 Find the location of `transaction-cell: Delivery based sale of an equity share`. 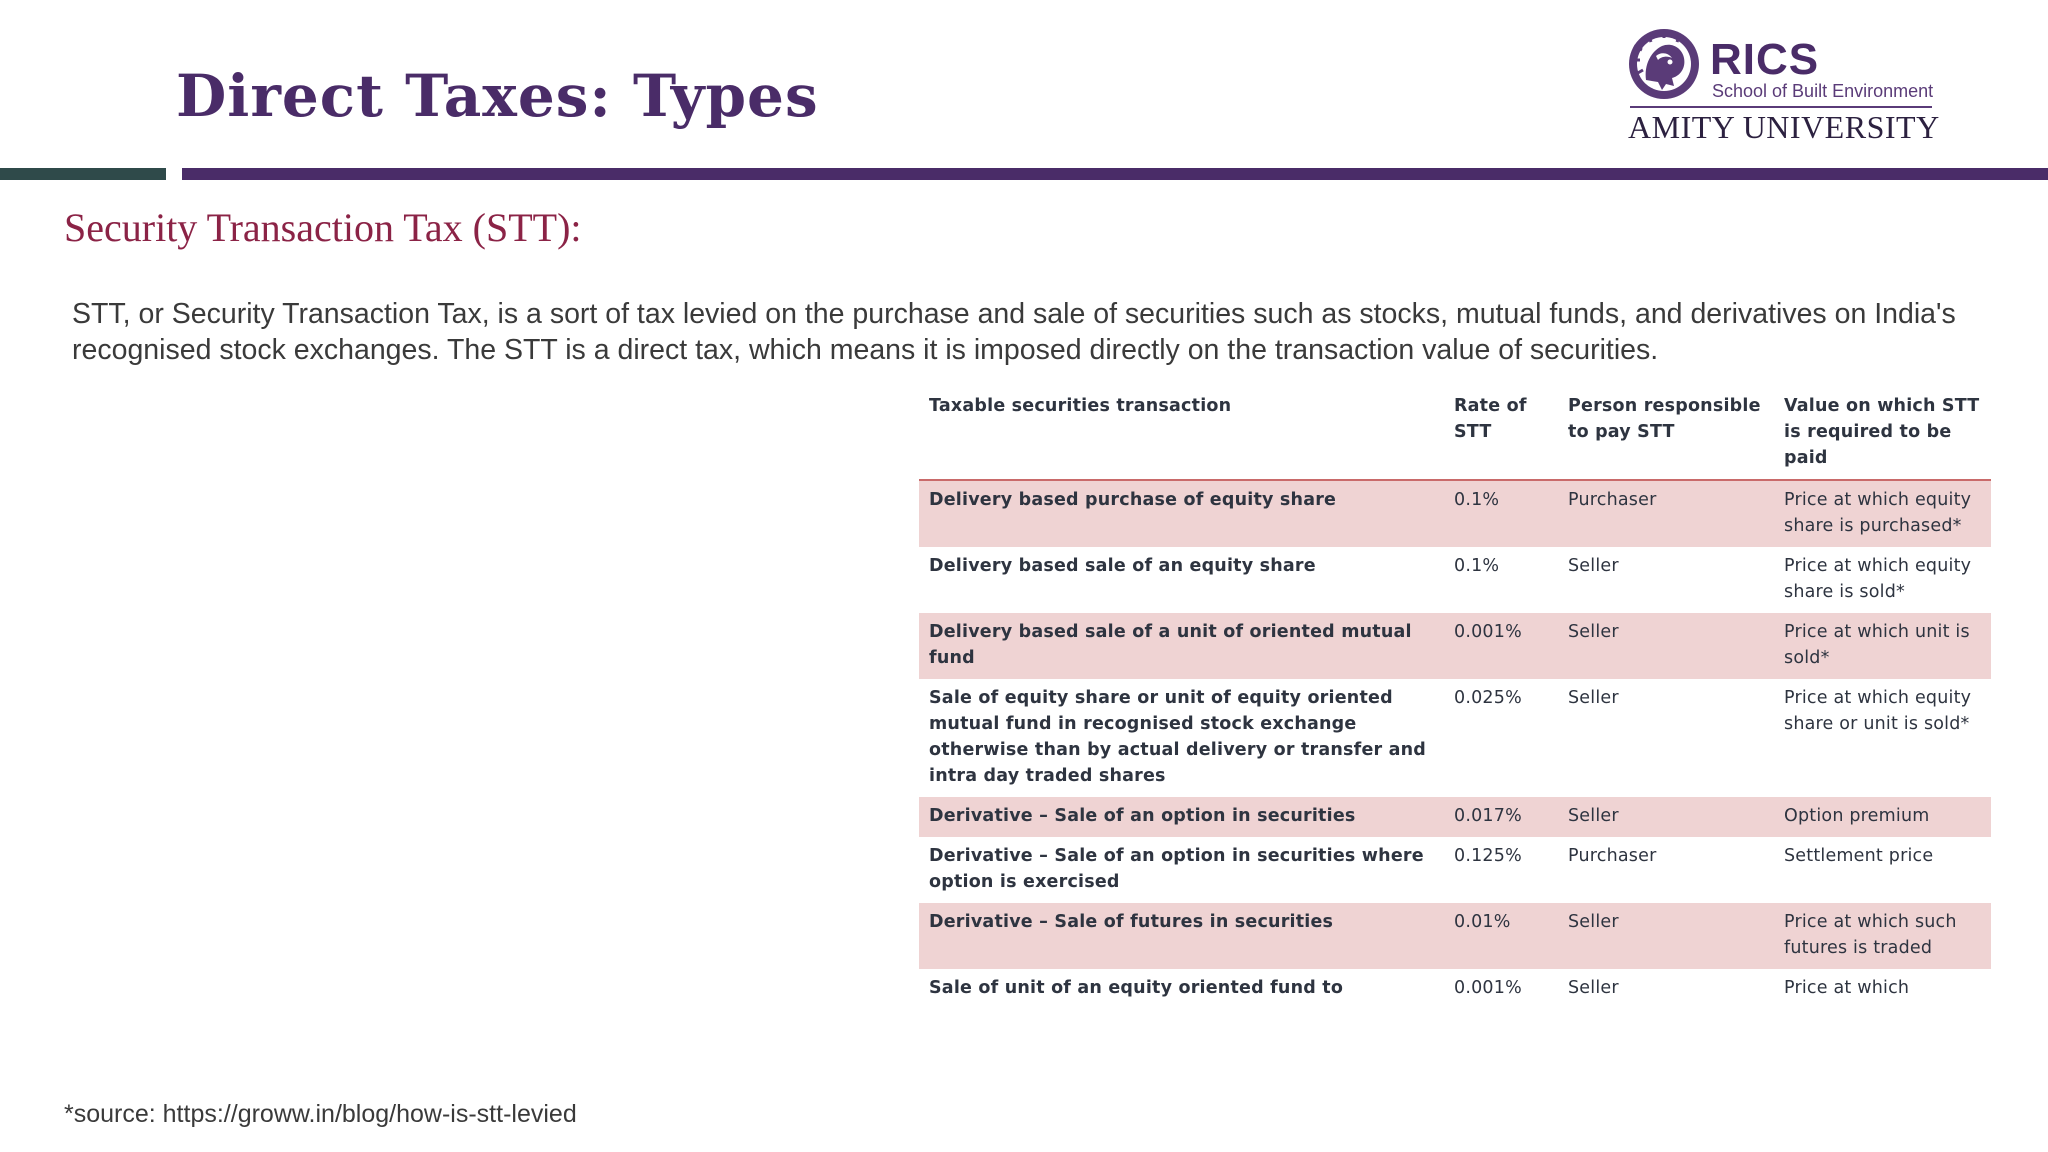

transaction-cell: Delivery based sale of an equity share is located at coordinates (1181, 580).